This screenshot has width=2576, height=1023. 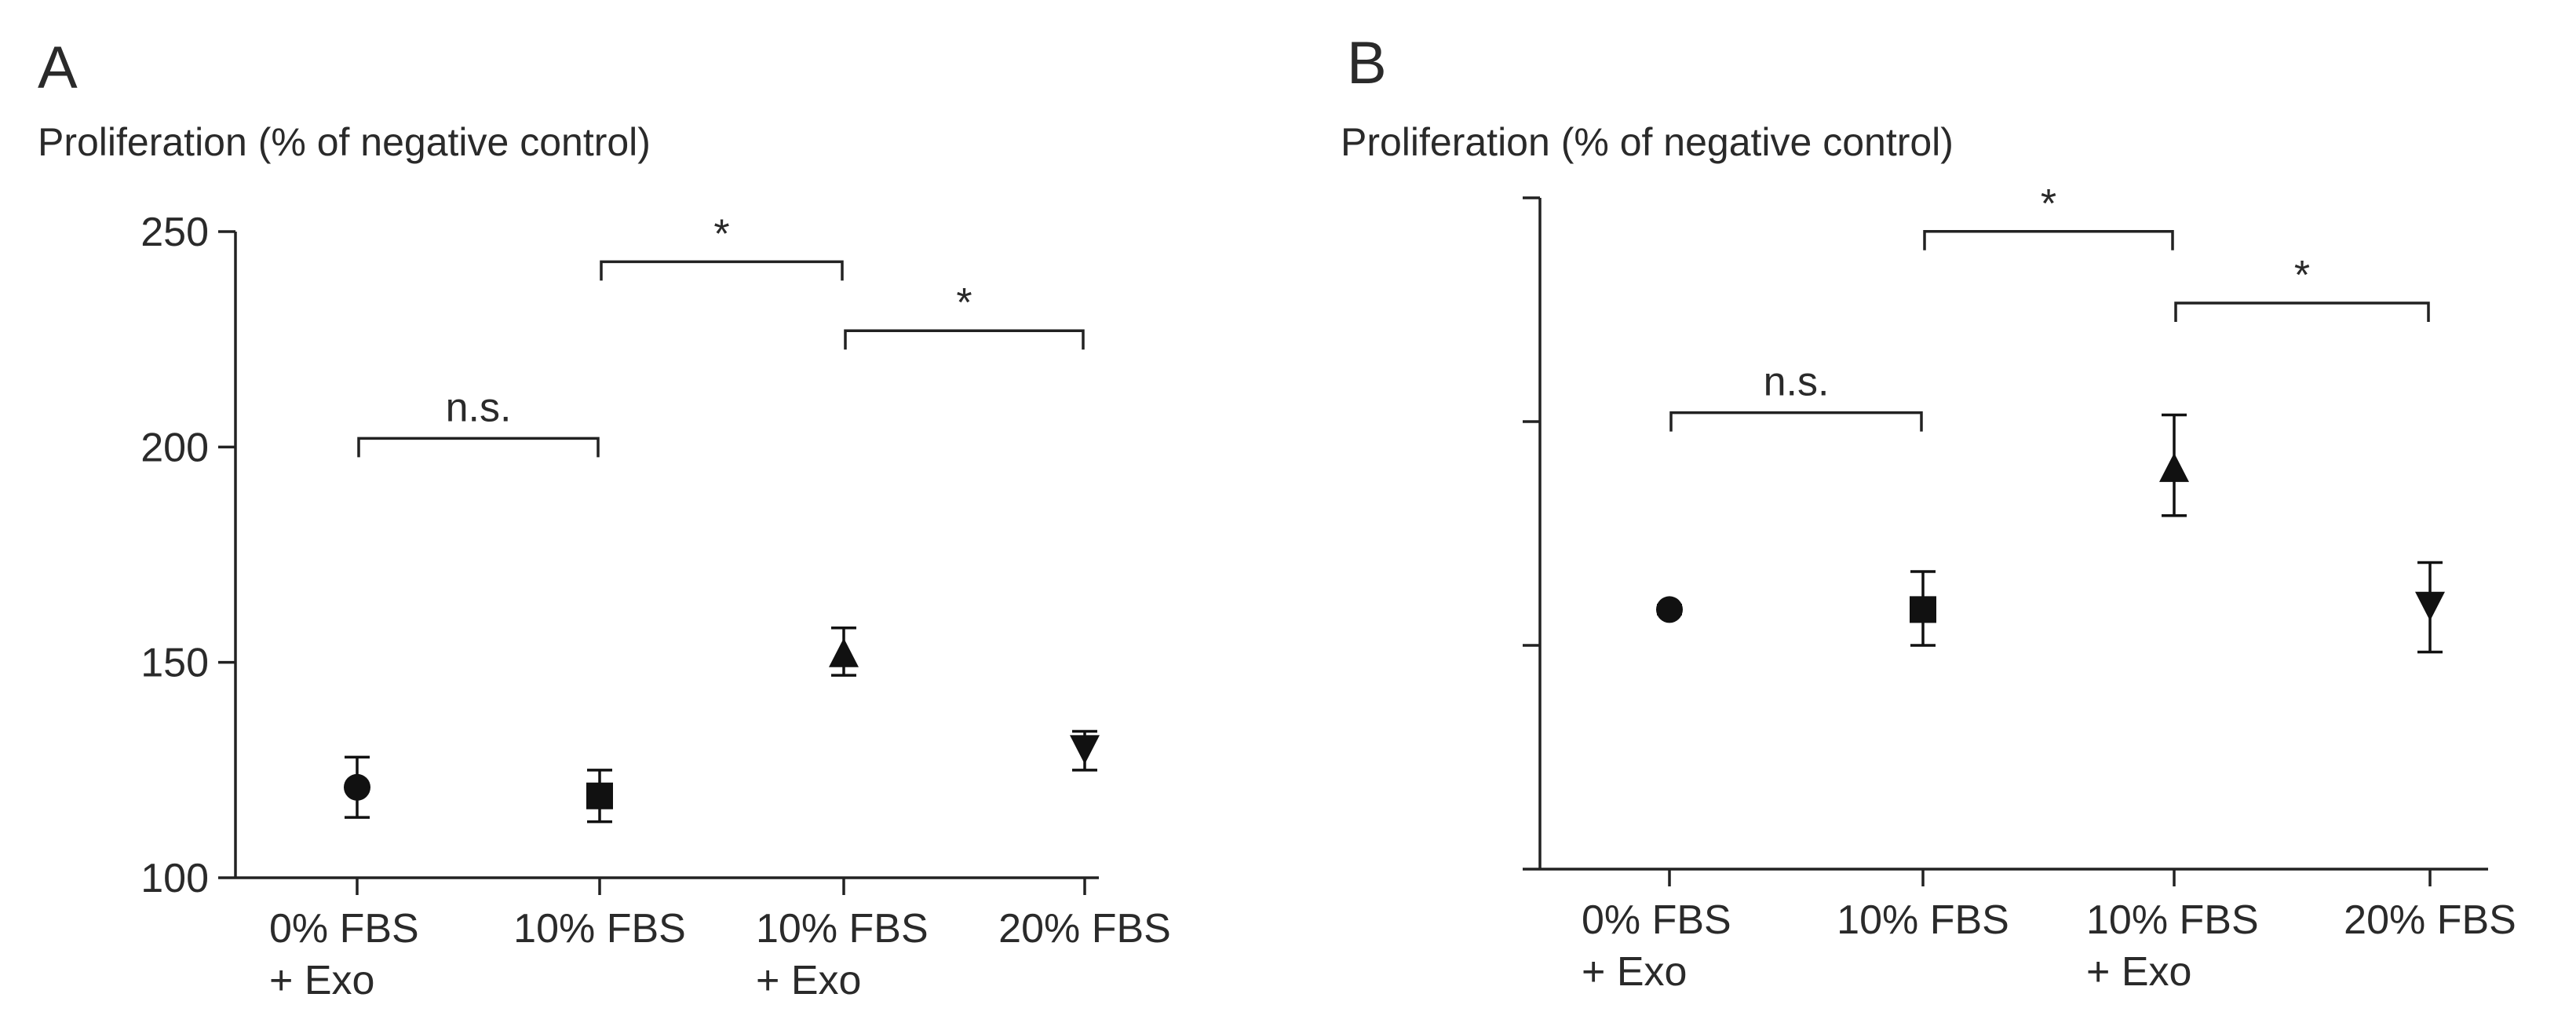 I want to click on panel-letter: B, so click(x=1367, y=63).